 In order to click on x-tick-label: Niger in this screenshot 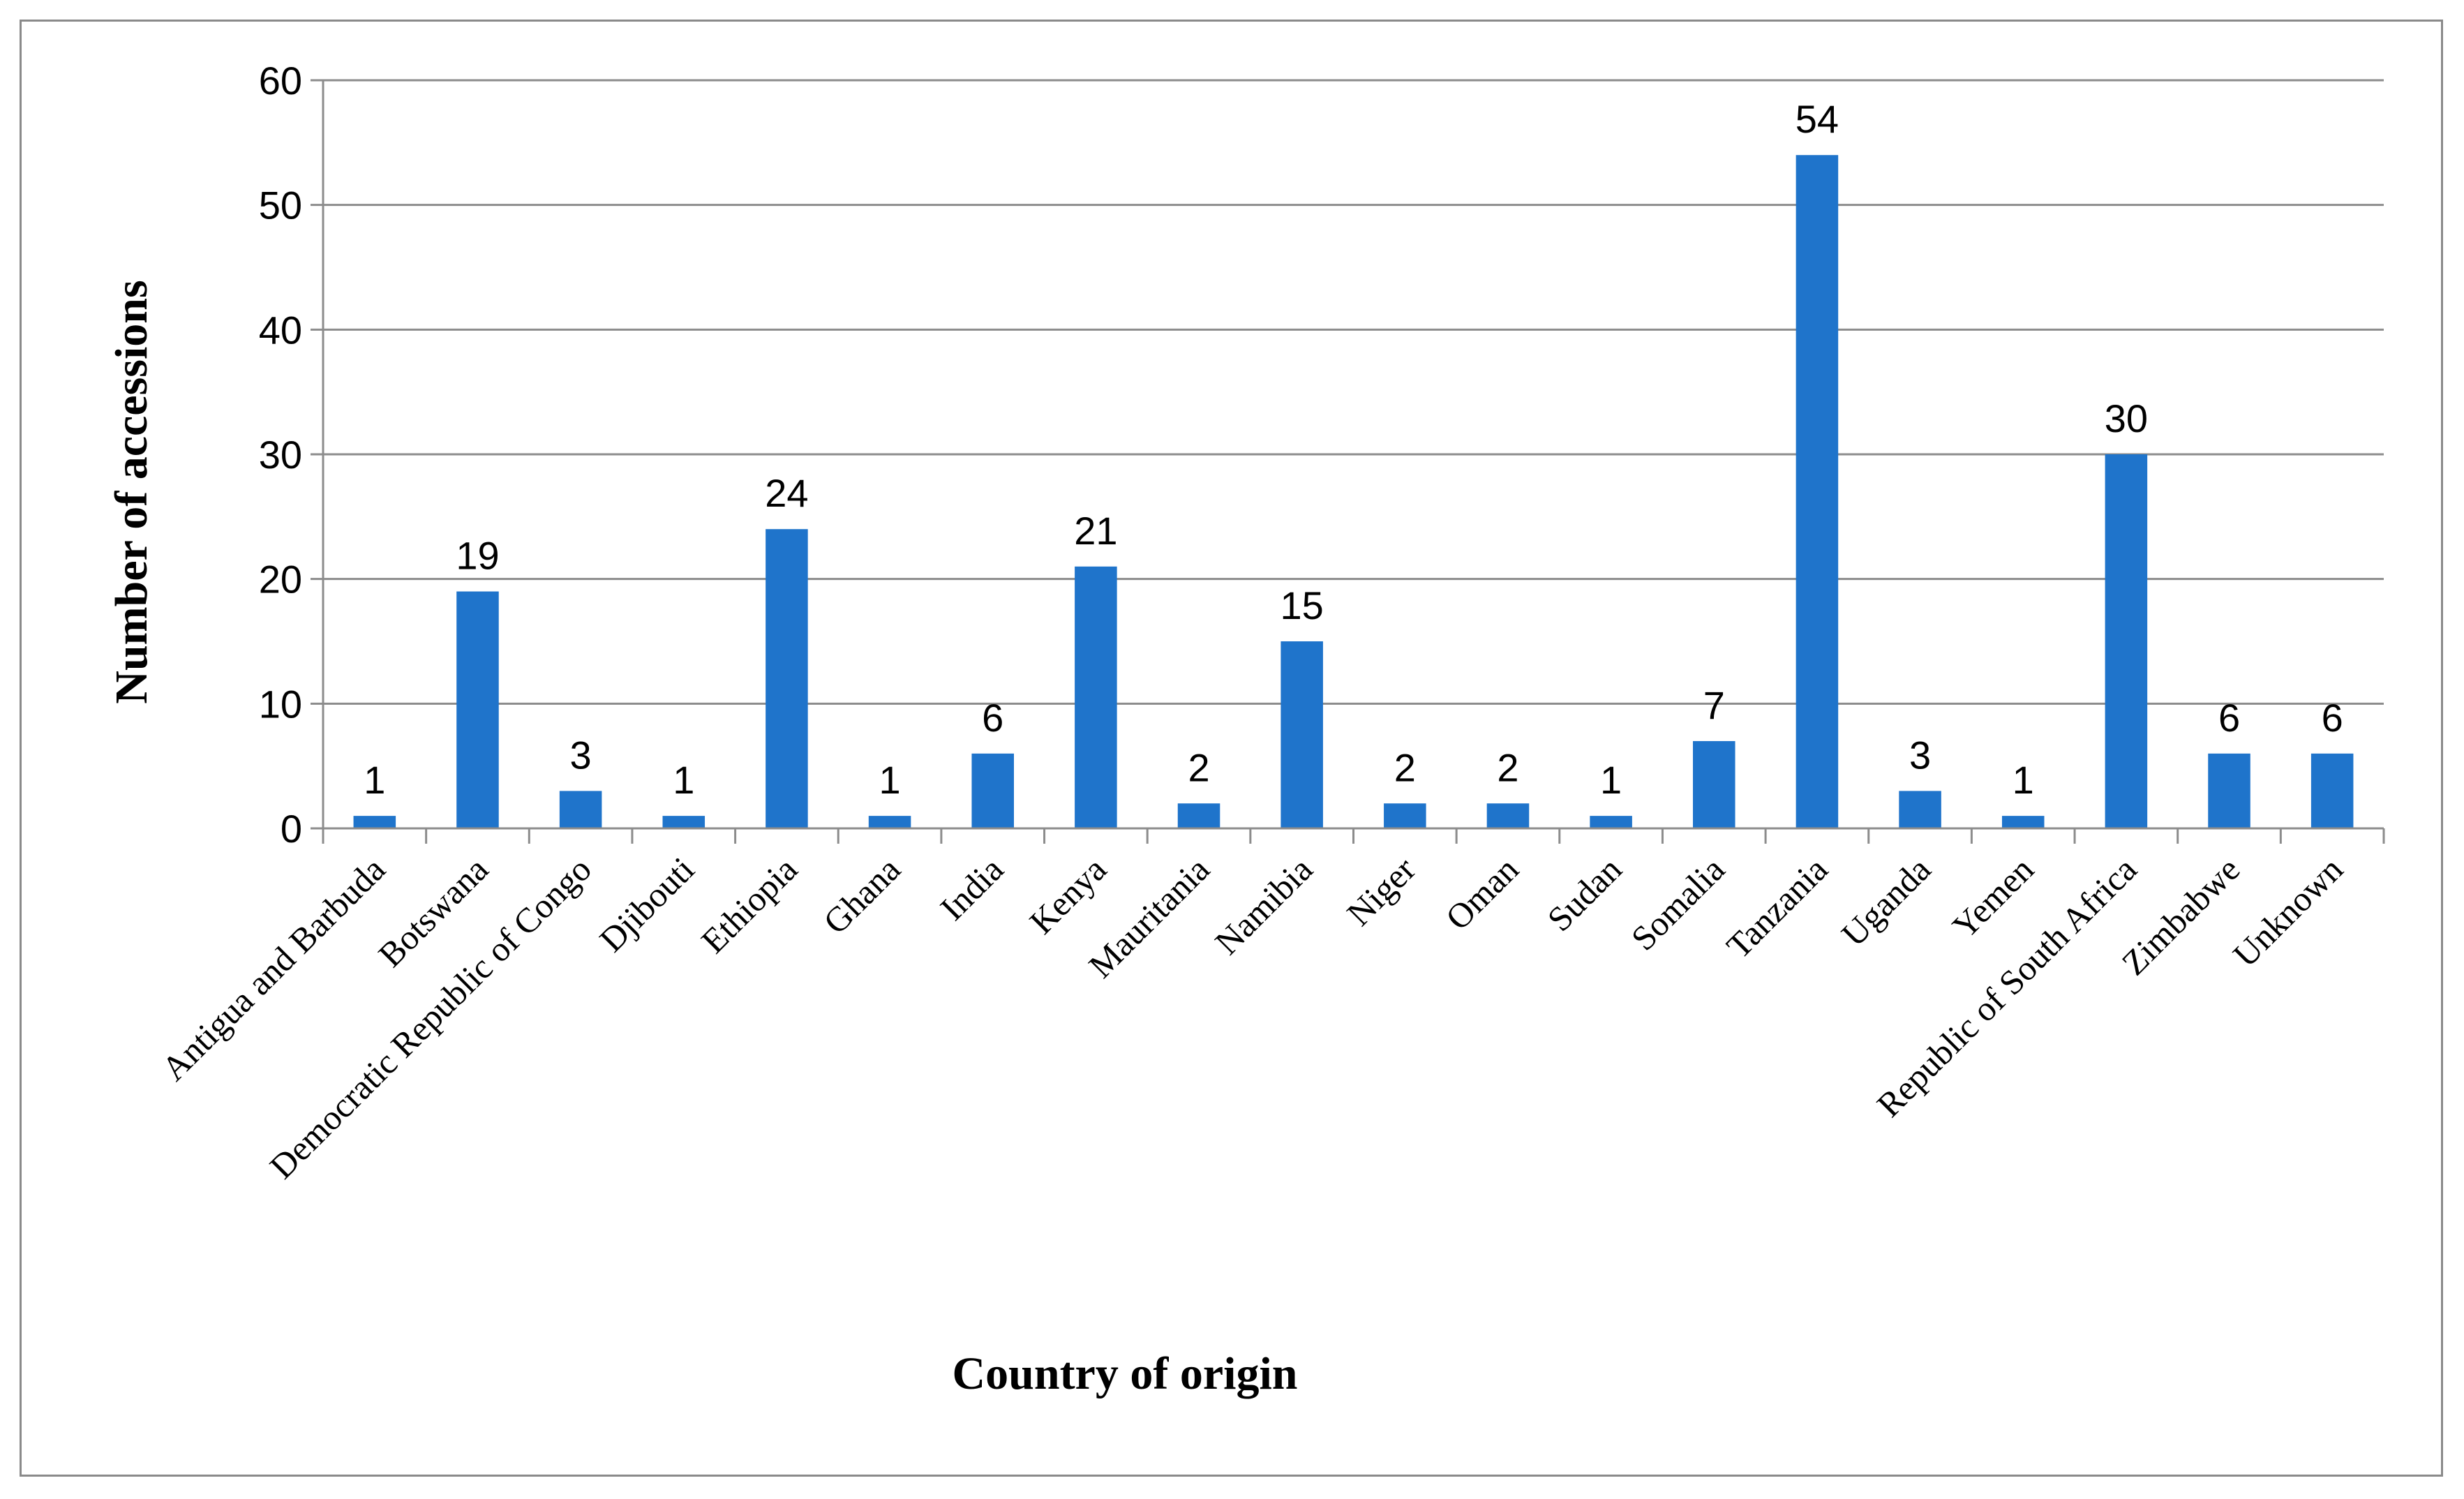, I will do `click(1381, 891)`.